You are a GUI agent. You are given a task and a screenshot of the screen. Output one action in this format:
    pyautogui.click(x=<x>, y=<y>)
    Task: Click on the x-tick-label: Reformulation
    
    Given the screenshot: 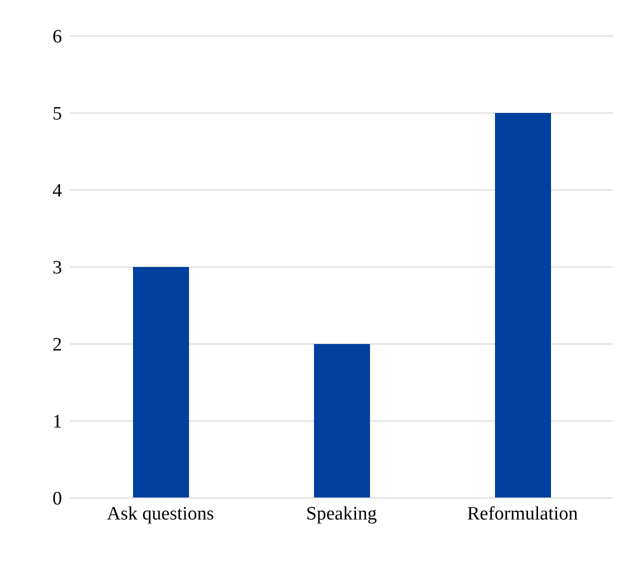 What is the action you would take?
    pyautogui.click(x=522, y=513)
    